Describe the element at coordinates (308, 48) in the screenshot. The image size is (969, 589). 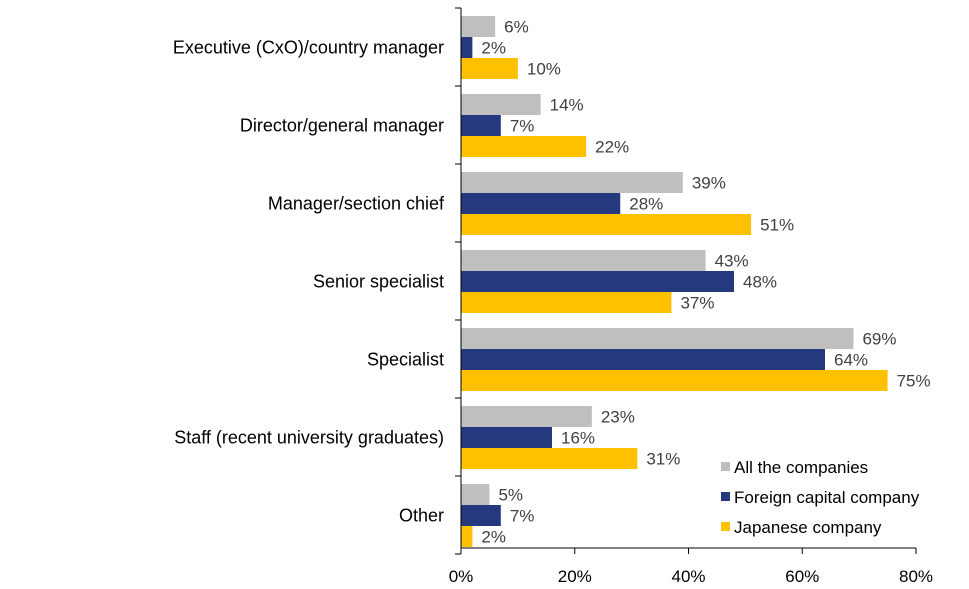
I see `category-label: Executive (CxO)/country manager` at that location.